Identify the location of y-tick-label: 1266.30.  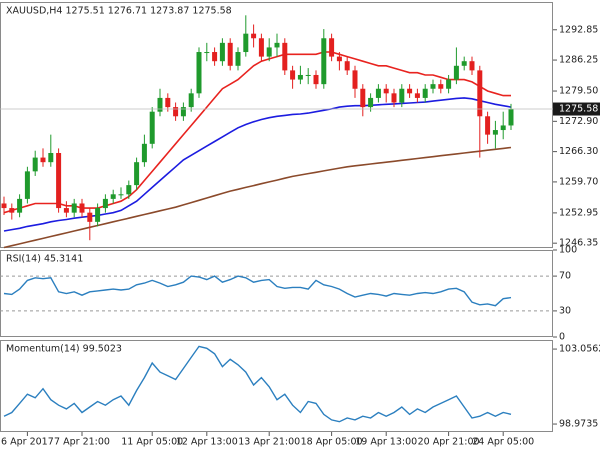
(578, 151).